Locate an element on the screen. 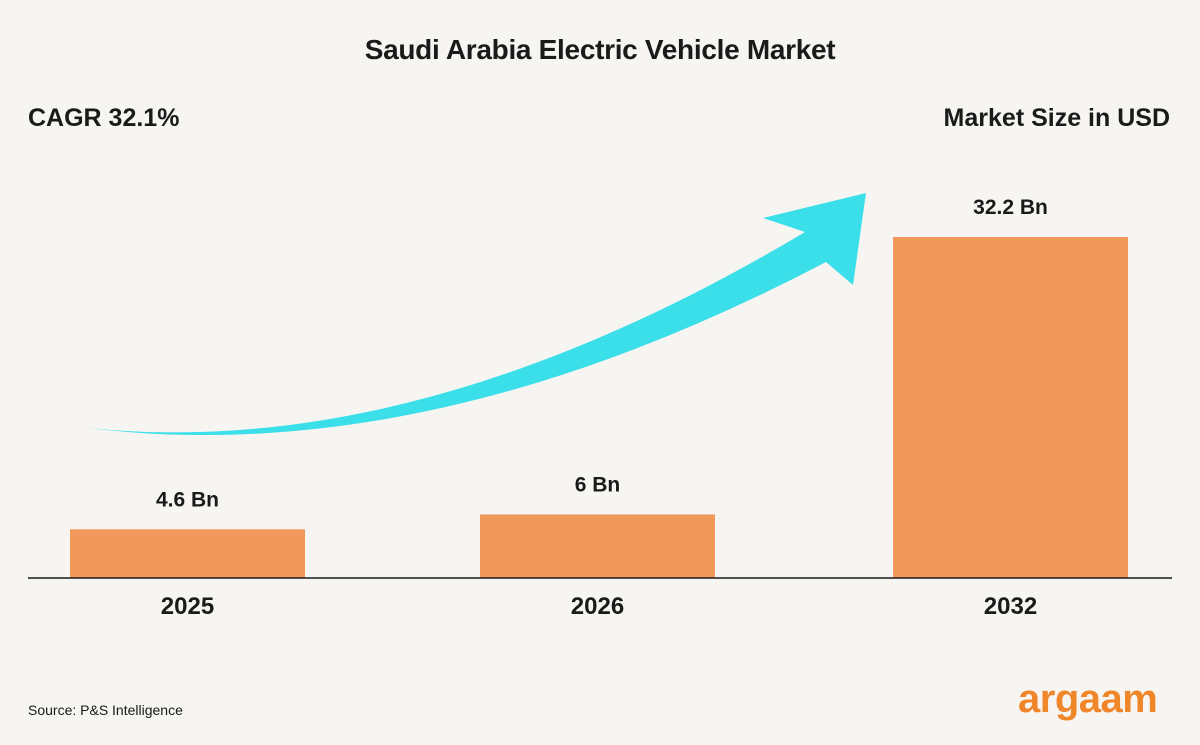 This screenshot has height=745, width=1200. x-tick-label-2025: 2025 is located at coordinates (187, 606).